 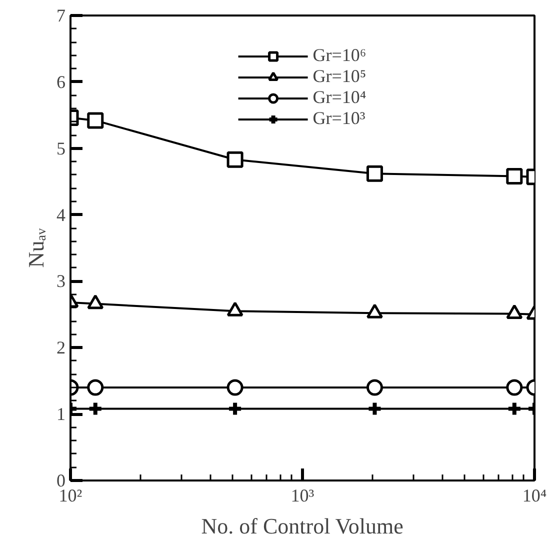 I want to click on y-tick-label: 2, so click(x=61, y=348).